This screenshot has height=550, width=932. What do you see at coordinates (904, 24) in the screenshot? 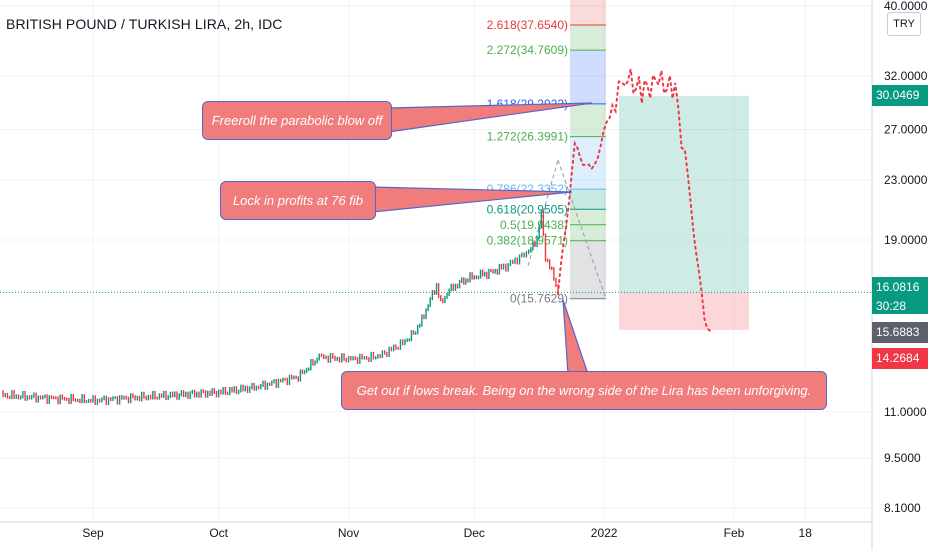
I see `currency-button: TRY` at bounding box center [904, 24].